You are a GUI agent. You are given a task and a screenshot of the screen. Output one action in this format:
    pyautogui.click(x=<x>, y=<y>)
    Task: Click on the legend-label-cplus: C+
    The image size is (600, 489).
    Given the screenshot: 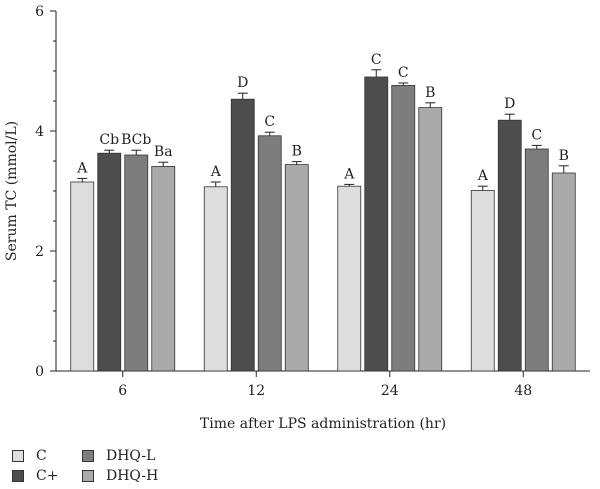 What is the action you would take?
    pyautogui.click(x=47, y=476)
    